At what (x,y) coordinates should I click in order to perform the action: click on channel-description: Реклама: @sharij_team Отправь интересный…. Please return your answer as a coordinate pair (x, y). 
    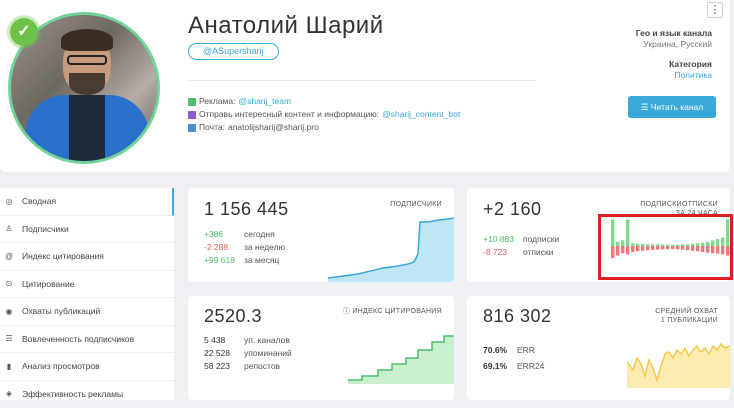
    Looking at the image, I should click on (324, 114).